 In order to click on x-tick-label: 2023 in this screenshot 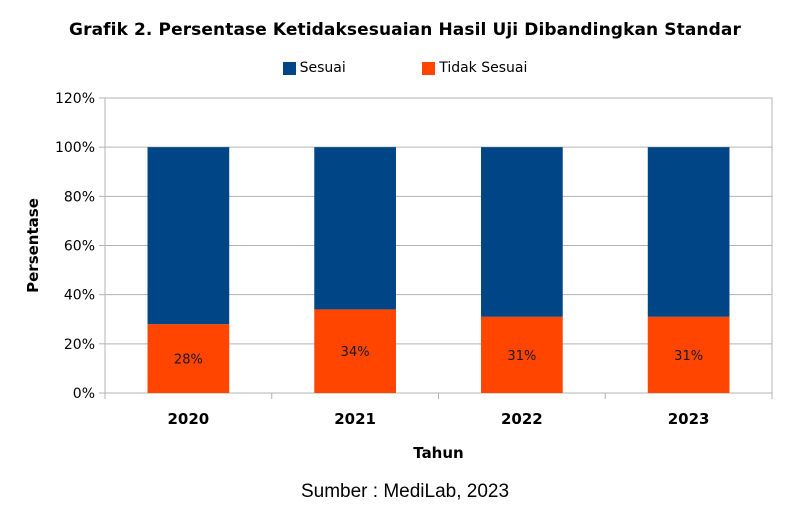, I will do `click(689, 419)`.